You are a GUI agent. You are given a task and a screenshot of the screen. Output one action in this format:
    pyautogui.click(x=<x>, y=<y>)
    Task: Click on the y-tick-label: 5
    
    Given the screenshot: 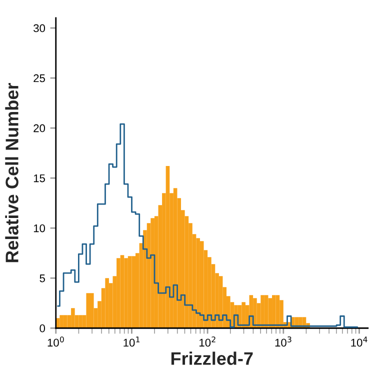 What is the action you would take?
    pyautogui.click(x=42, y=278)
    